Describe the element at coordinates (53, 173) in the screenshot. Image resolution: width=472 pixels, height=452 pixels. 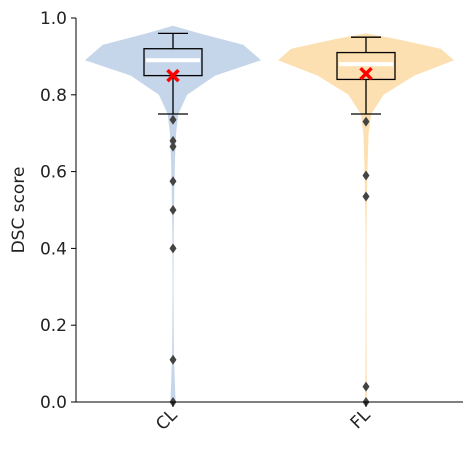
I see `y-tick-label: 0.6` at that location.